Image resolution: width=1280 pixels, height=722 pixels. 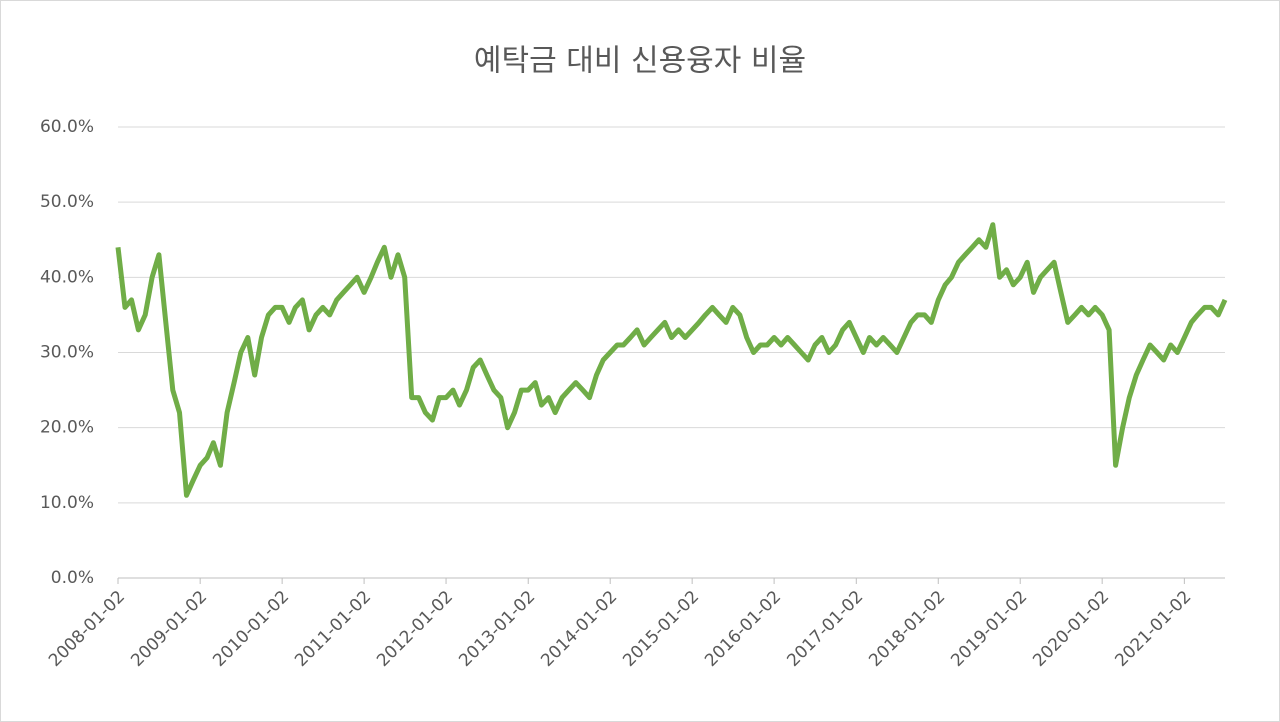 What do you see at coordinates (67, 503) in the screenshot?
I see `y-tick-label: 10.0%` at bounding box center [67, 503].